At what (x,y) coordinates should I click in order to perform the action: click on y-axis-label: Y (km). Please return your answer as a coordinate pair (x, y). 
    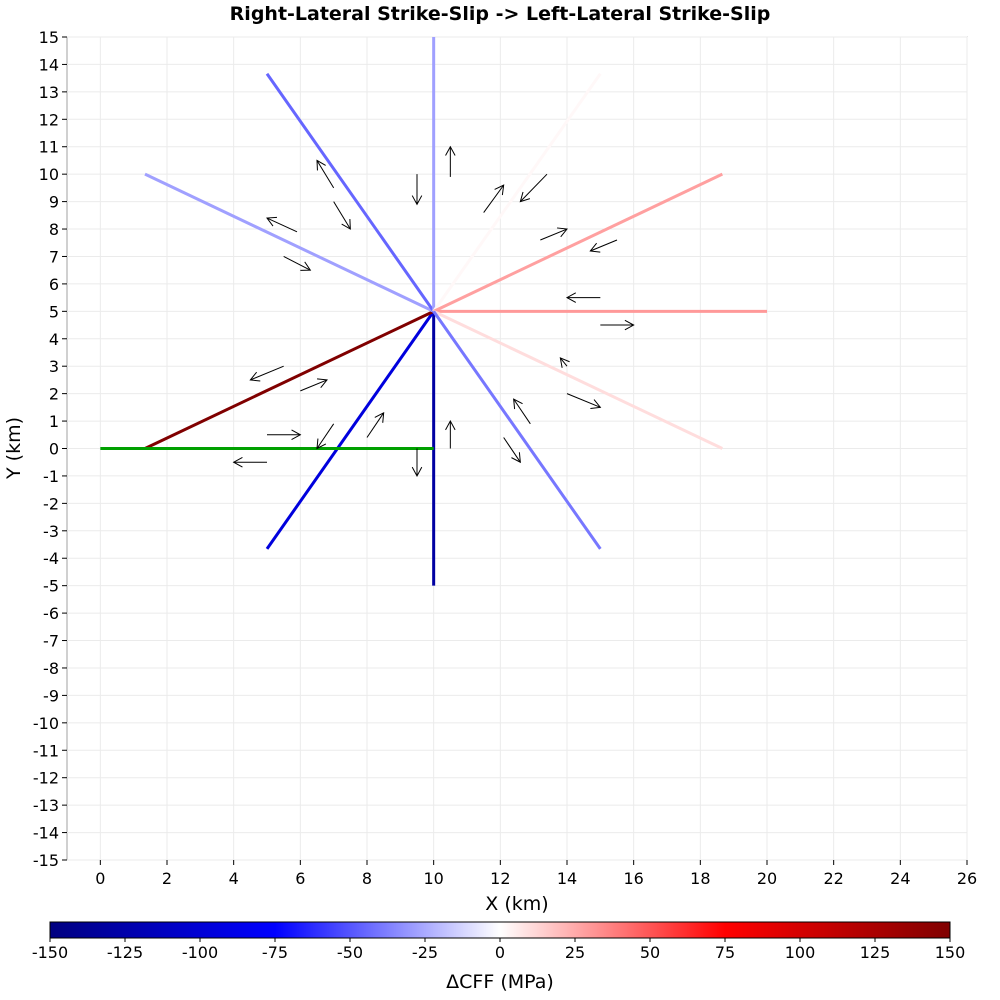
    Looking at the image, I should click on (14, 448).